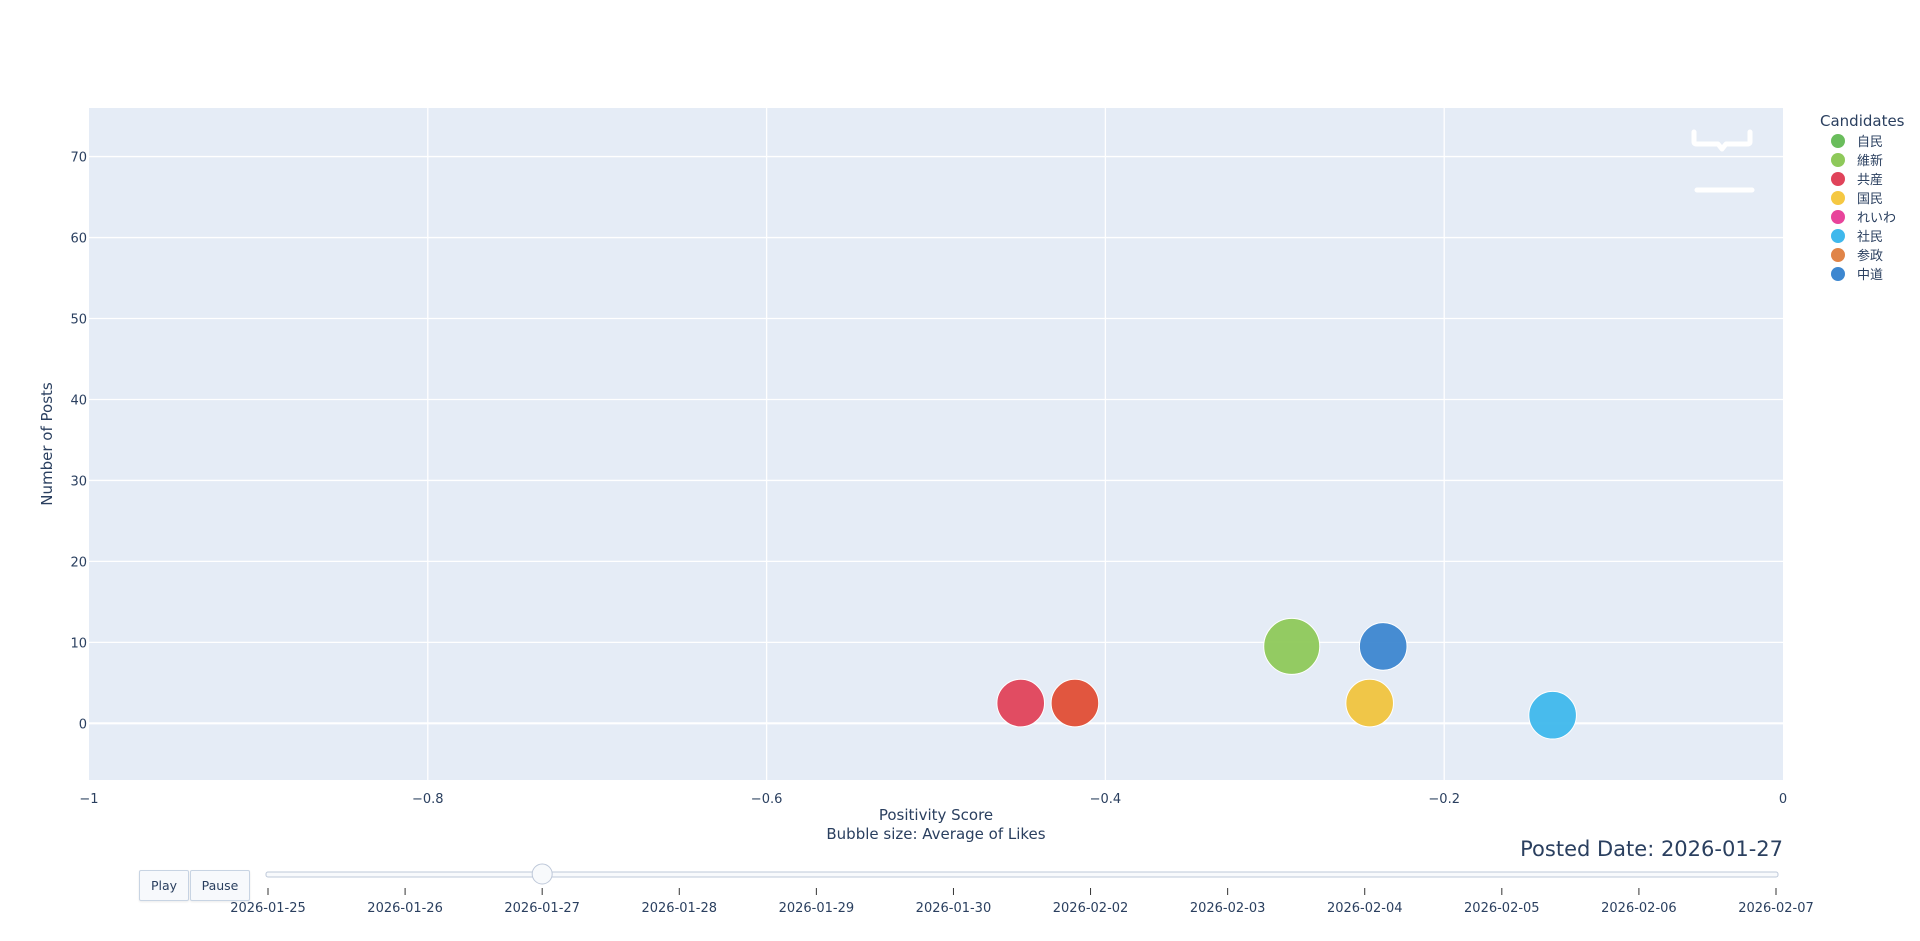  What do you see at coordinates (1876, 218) in the screenshot?
I see `legend-item-label: れいわ` at bounding box center [1876, 218].